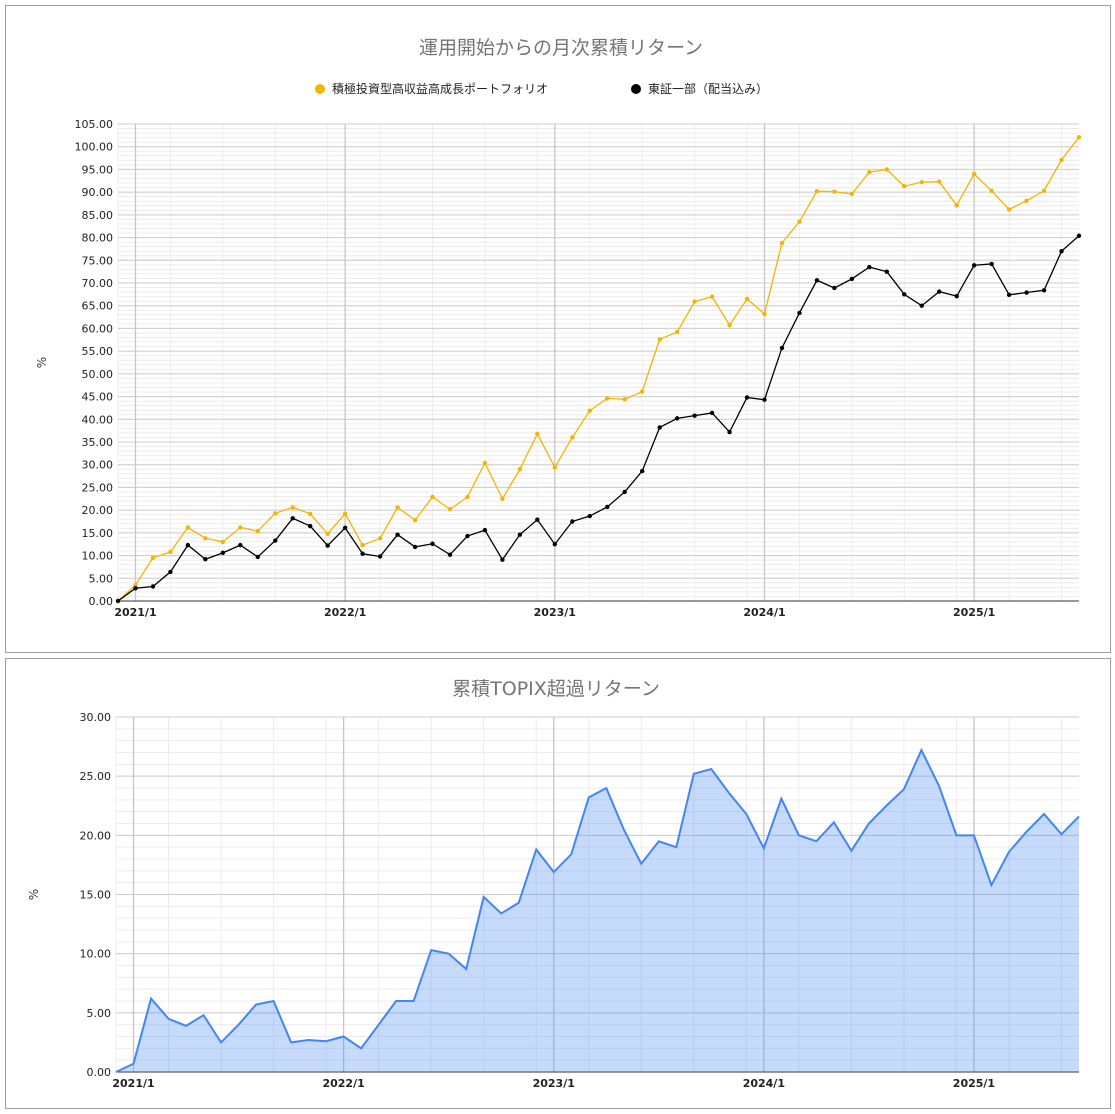 The width and height of the screenshot is (1115, 1114). I want to click on y-tick-label: 45.00, so click(98, 397).